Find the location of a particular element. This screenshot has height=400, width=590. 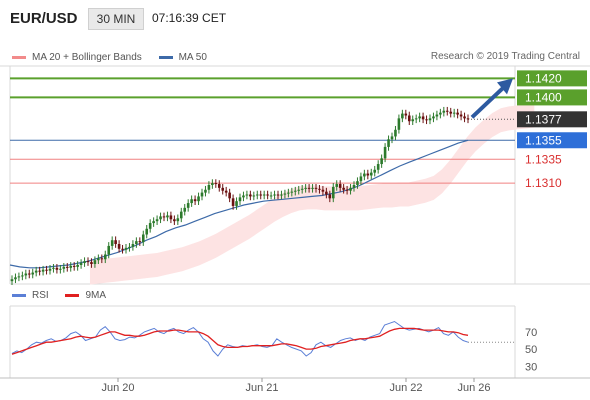

time-label: 07:16:39 CET is located at coordinates (189, 18).